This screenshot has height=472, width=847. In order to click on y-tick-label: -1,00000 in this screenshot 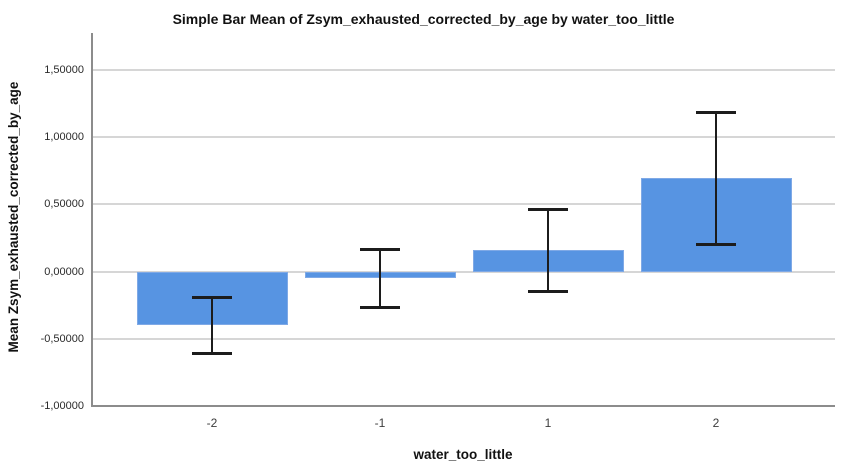, I will do `click(62, 406)`.